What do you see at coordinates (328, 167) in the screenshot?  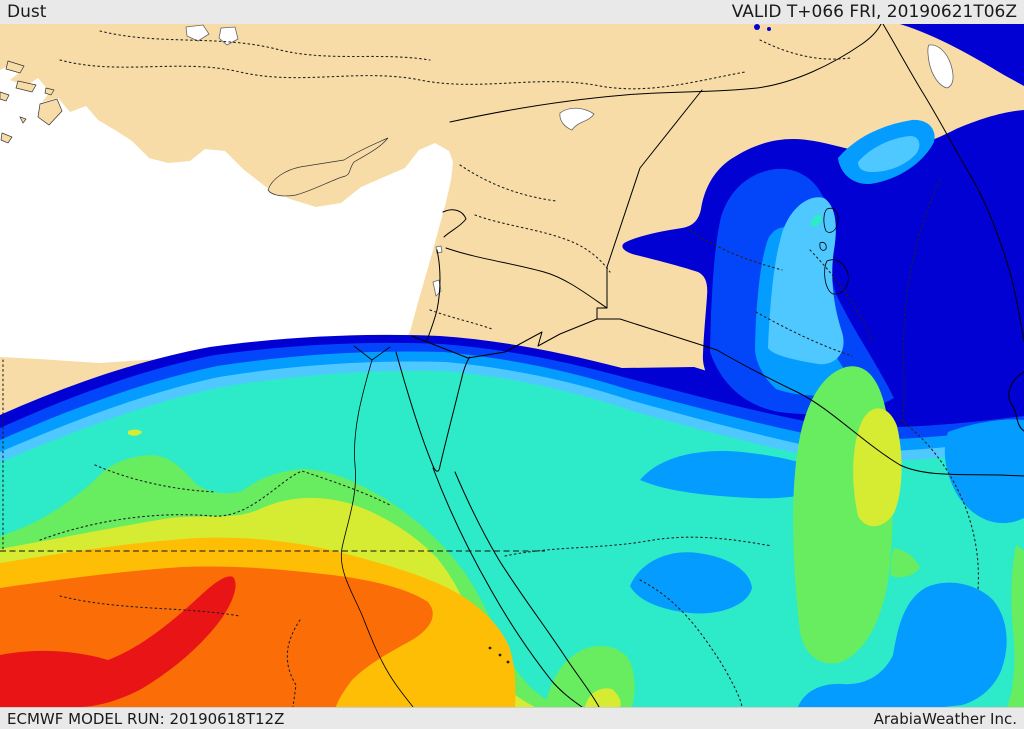 I see `cyprus-island` at bounding box center [328, 167].